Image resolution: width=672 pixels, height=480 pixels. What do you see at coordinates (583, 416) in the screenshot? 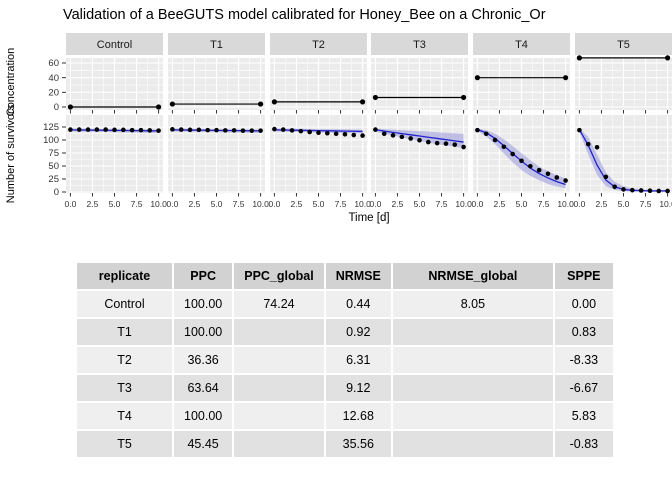
I see `table-cell: 5.83` at bounding box center [583, 416].